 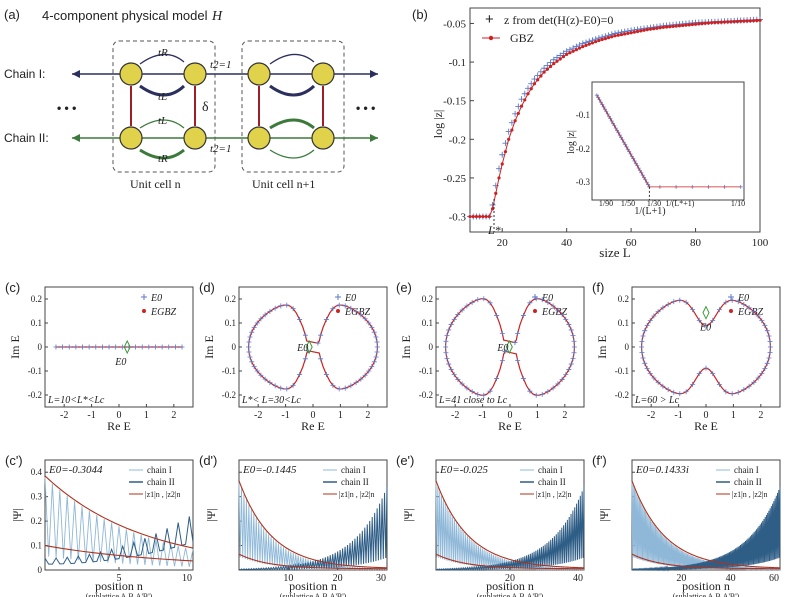 I want to click on inset-ytick-2: -0.2, so click(x=583, y=149).